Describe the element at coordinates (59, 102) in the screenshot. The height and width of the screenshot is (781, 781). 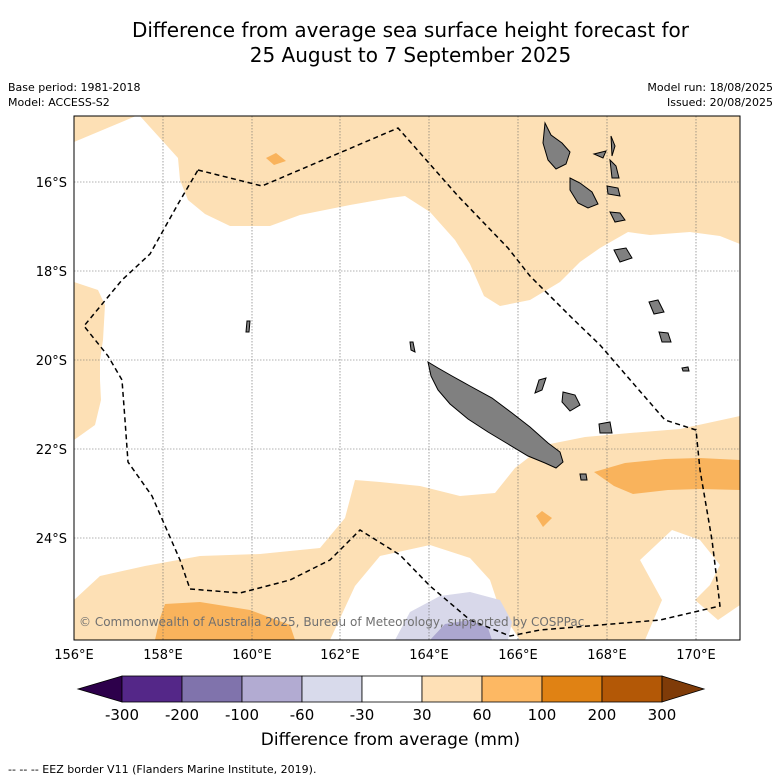
I see `model-text: Model: ACCESS-S2` at that location.